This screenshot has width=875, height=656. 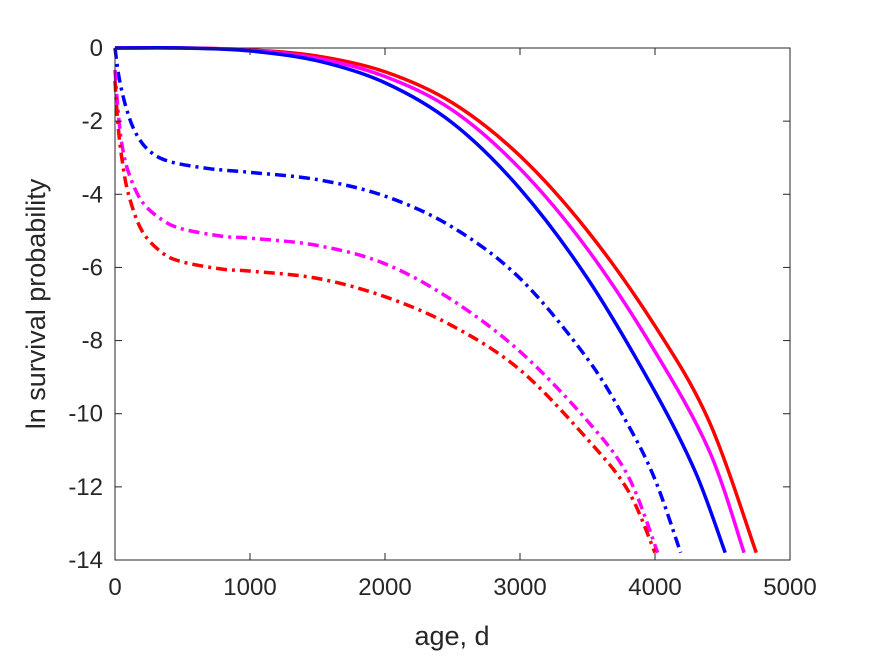 I want to click on x-tick-label: 0, so click(x=114, y=587).